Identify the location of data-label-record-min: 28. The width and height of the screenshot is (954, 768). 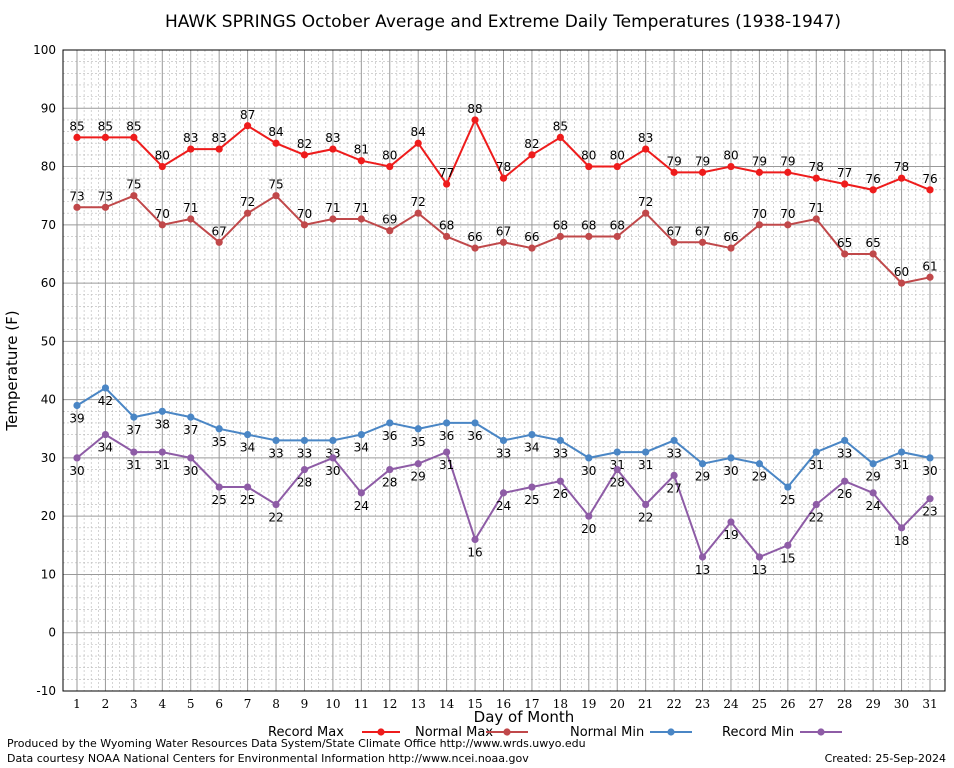
(304, 483).